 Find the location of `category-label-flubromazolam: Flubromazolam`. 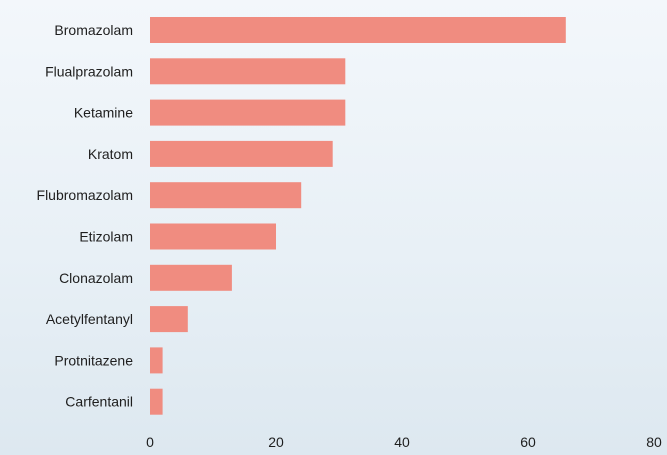

category-label-flubromazolam: Flubromazolam is located at coordinates (85, 195).